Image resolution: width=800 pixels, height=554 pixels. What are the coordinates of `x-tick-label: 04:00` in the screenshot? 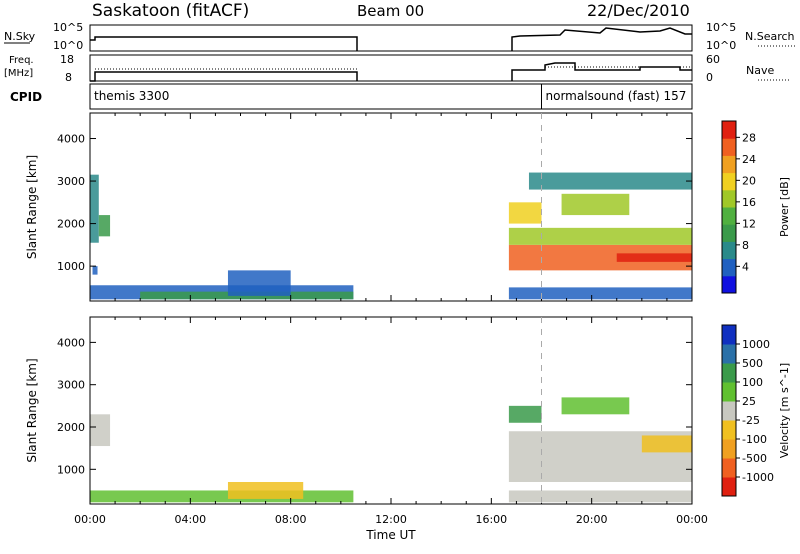 It's located at (190, 519).